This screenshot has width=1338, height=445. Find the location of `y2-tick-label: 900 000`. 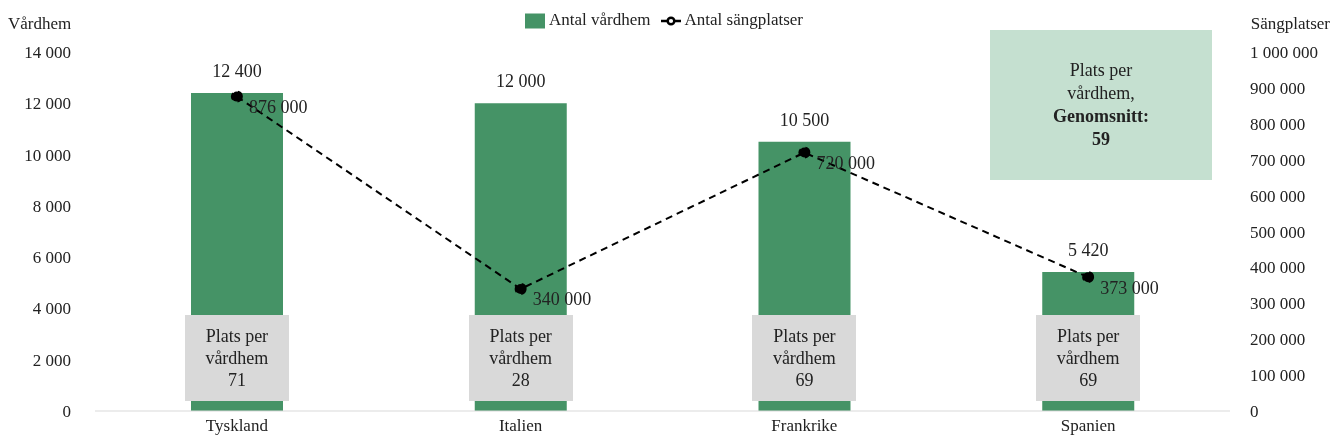

y2-tick-label: 900 000 is located at coordinates (1278, 89).